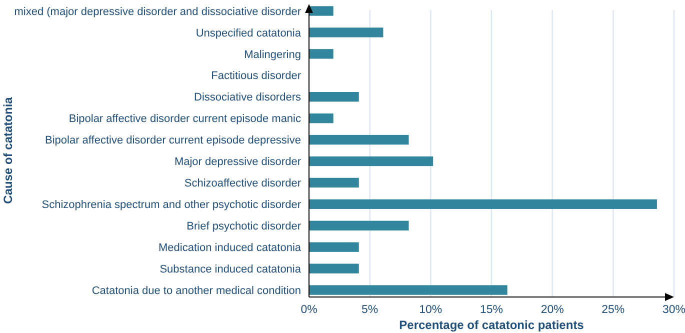 The width and height of the screenshot is (685, 333). I want to click on y-tick-label: Unspecified catatonia, so click(249, 33).